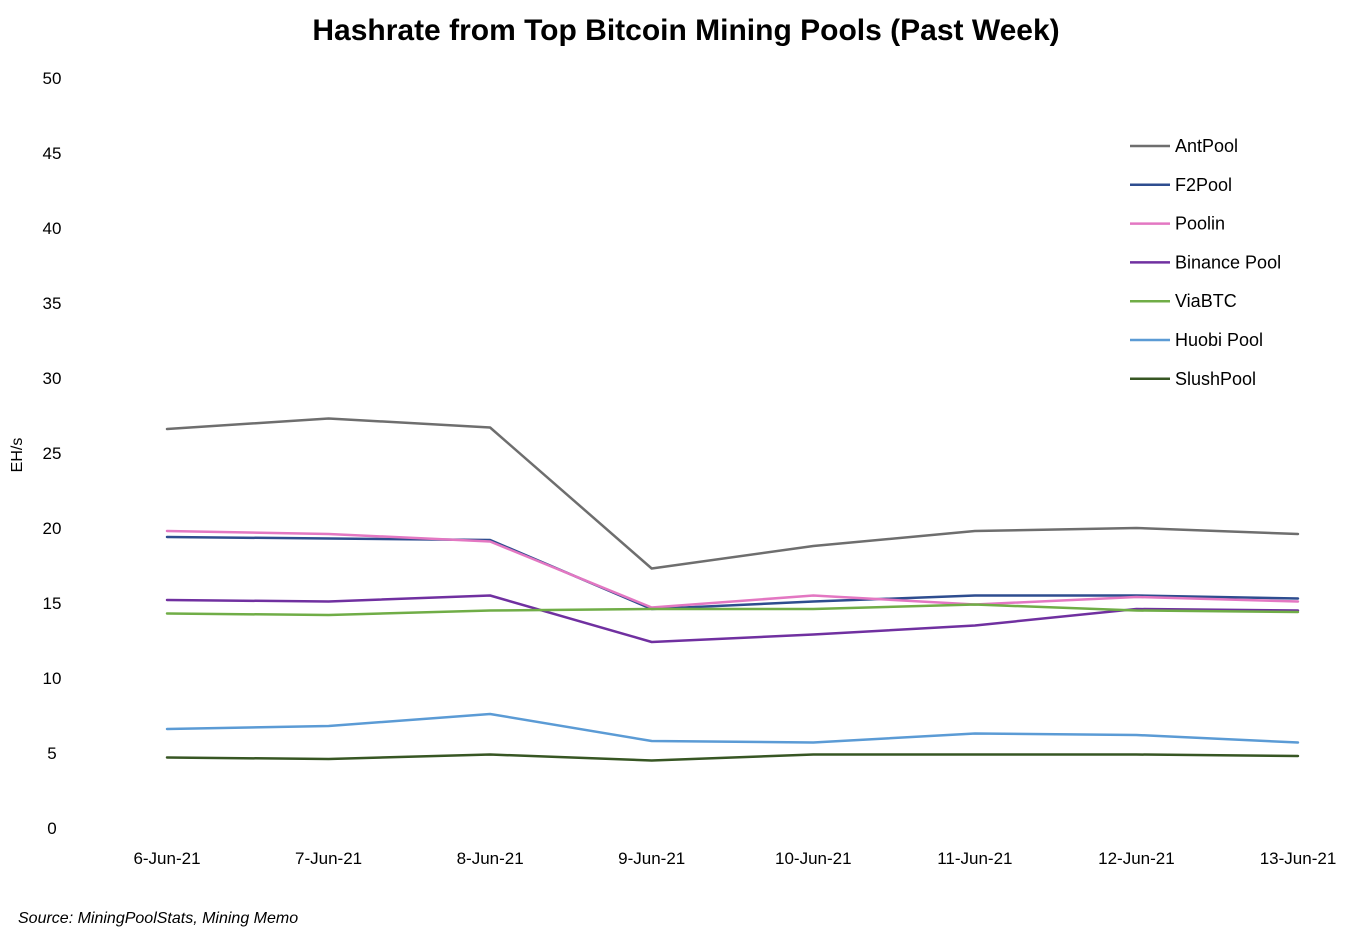 This screenshot has height=944, width=1372. What do you see at coordinates (52, 678) in the screenshot?
I see `y-tick-label: 10` at bounding box center [52, 678].